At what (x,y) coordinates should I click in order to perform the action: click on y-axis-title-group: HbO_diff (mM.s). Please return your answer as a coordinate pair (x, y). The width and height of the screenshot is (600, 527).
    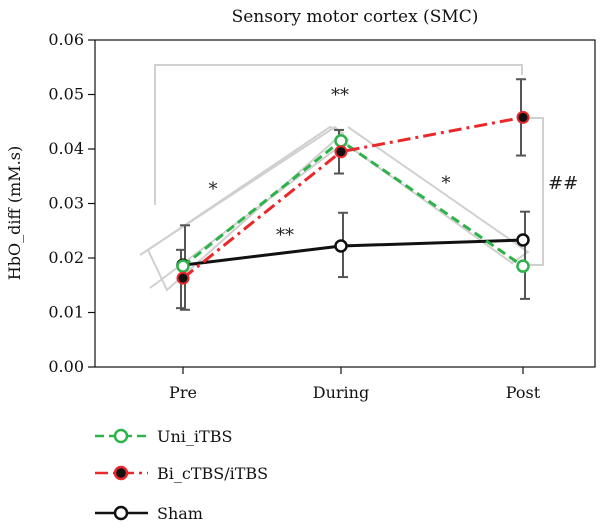
    Looking at the image, I should click on (14, 213).